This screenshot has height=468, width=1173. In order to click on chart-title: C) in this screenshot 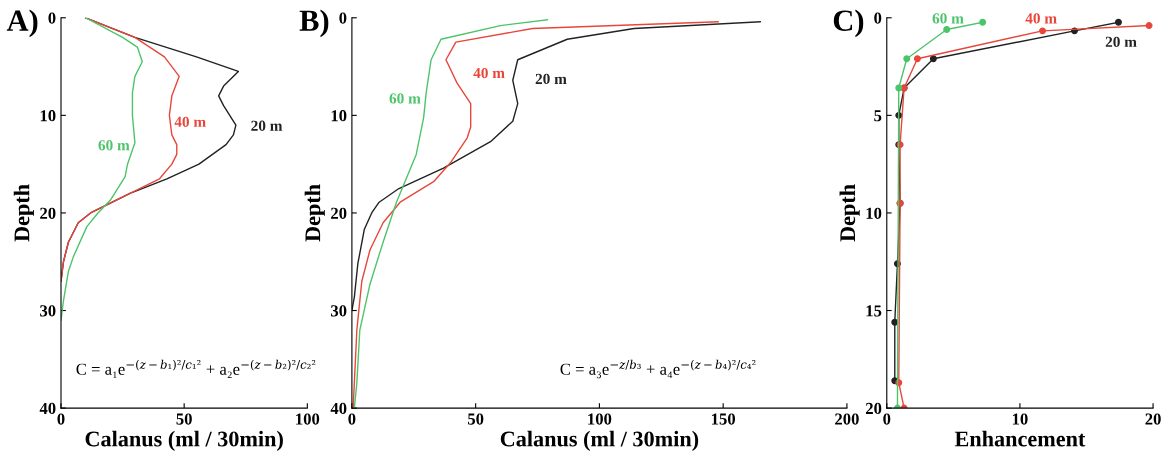, I will do `click(848, 23)`.